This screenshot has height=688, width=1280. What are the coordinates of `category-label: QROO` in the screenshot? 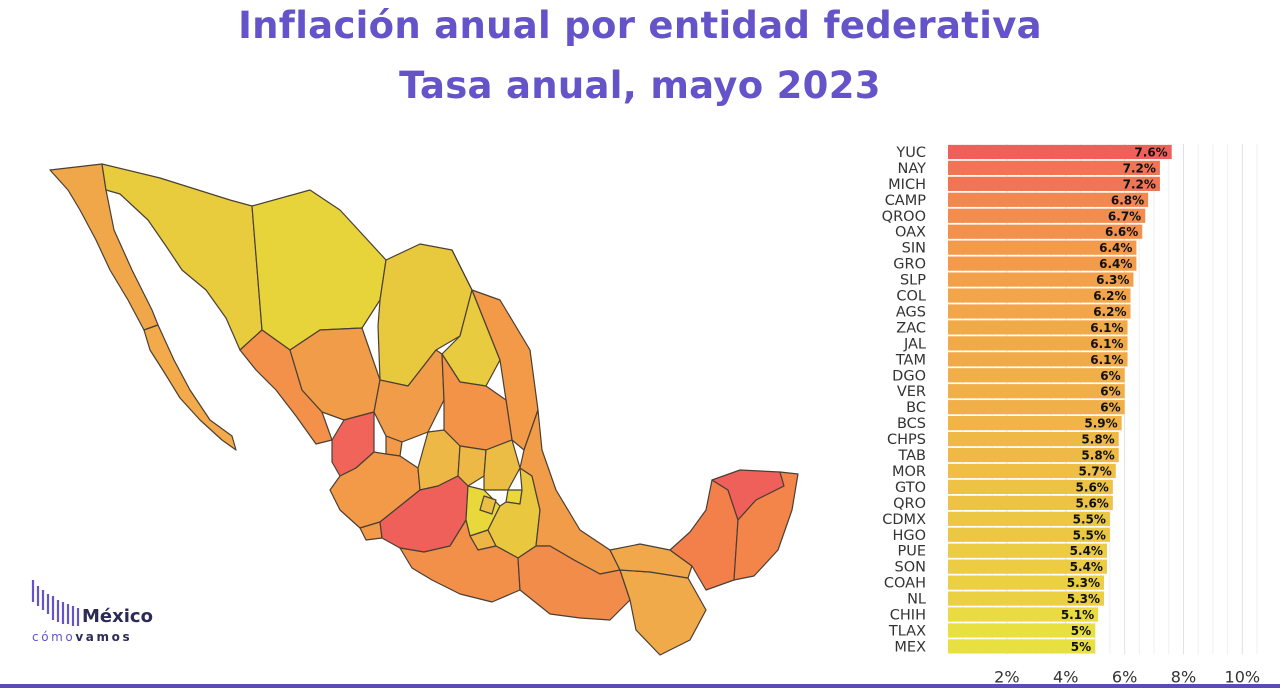 It's located at (904, 217).